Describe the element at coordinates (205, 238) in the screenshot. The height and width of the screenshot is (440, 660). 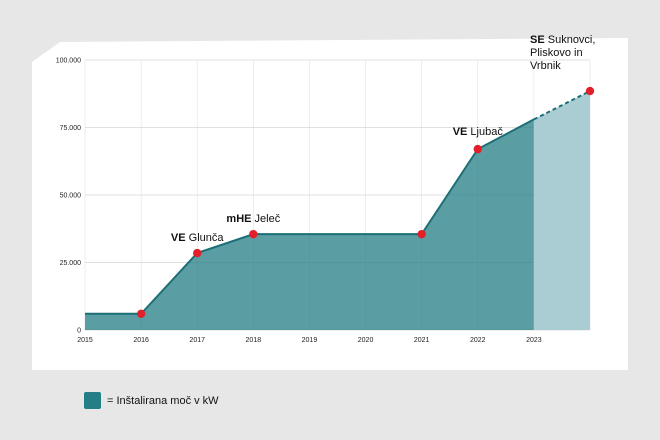
I see `annotation-name: Glunča` at that location.